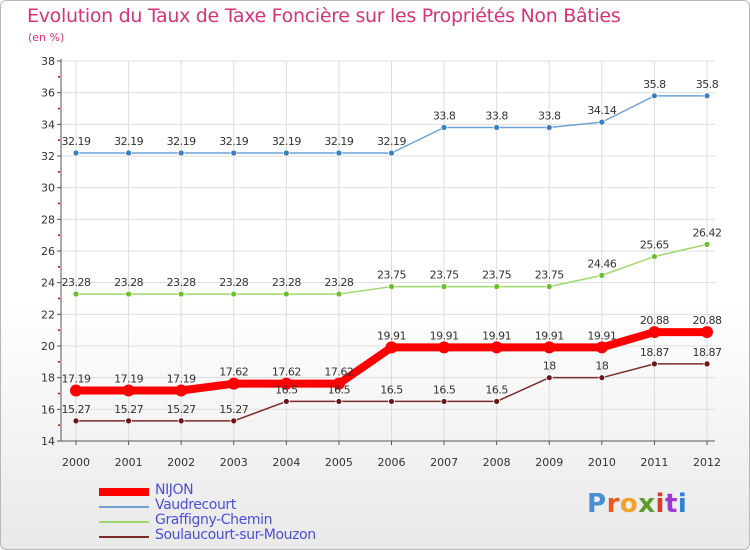  I want to click on y-tick-label: 34, so click(48, 124).